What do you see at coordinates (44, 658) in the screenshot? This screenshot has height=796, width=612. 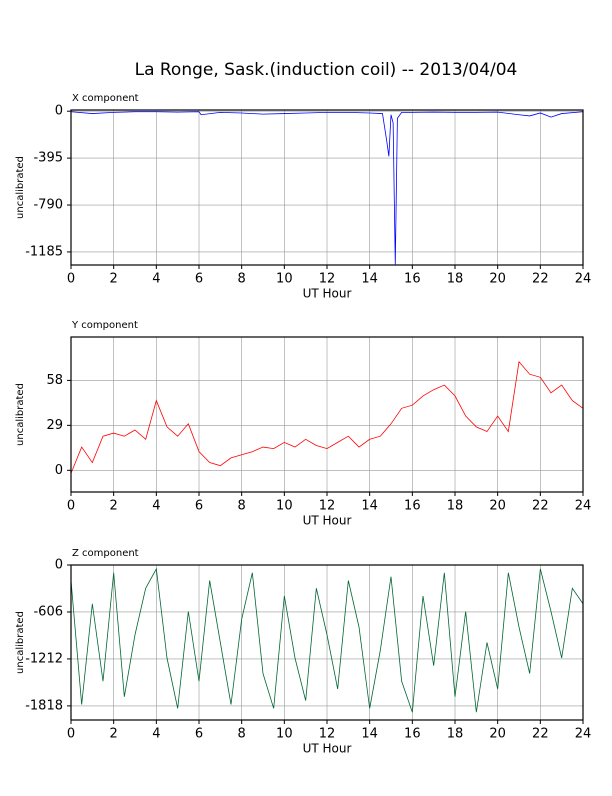 I see `y-tick-label: -1212` at bounding box center [44, 658].